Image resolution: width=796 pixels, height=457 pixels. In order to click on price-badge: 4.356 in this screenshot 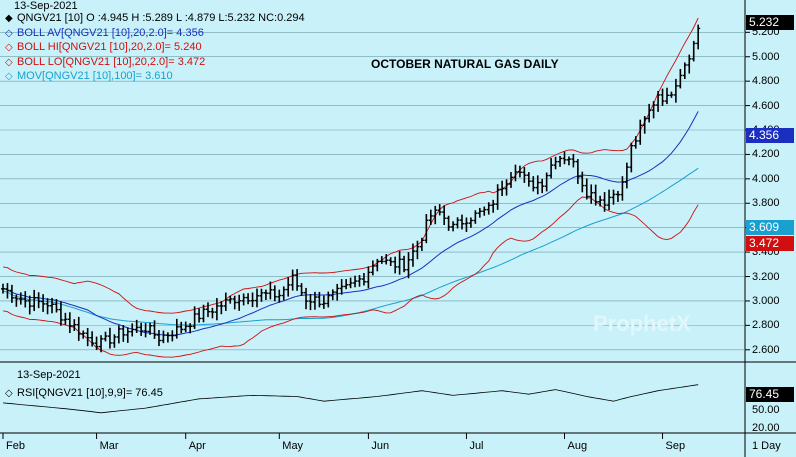, I will do `click(770, 136)`.